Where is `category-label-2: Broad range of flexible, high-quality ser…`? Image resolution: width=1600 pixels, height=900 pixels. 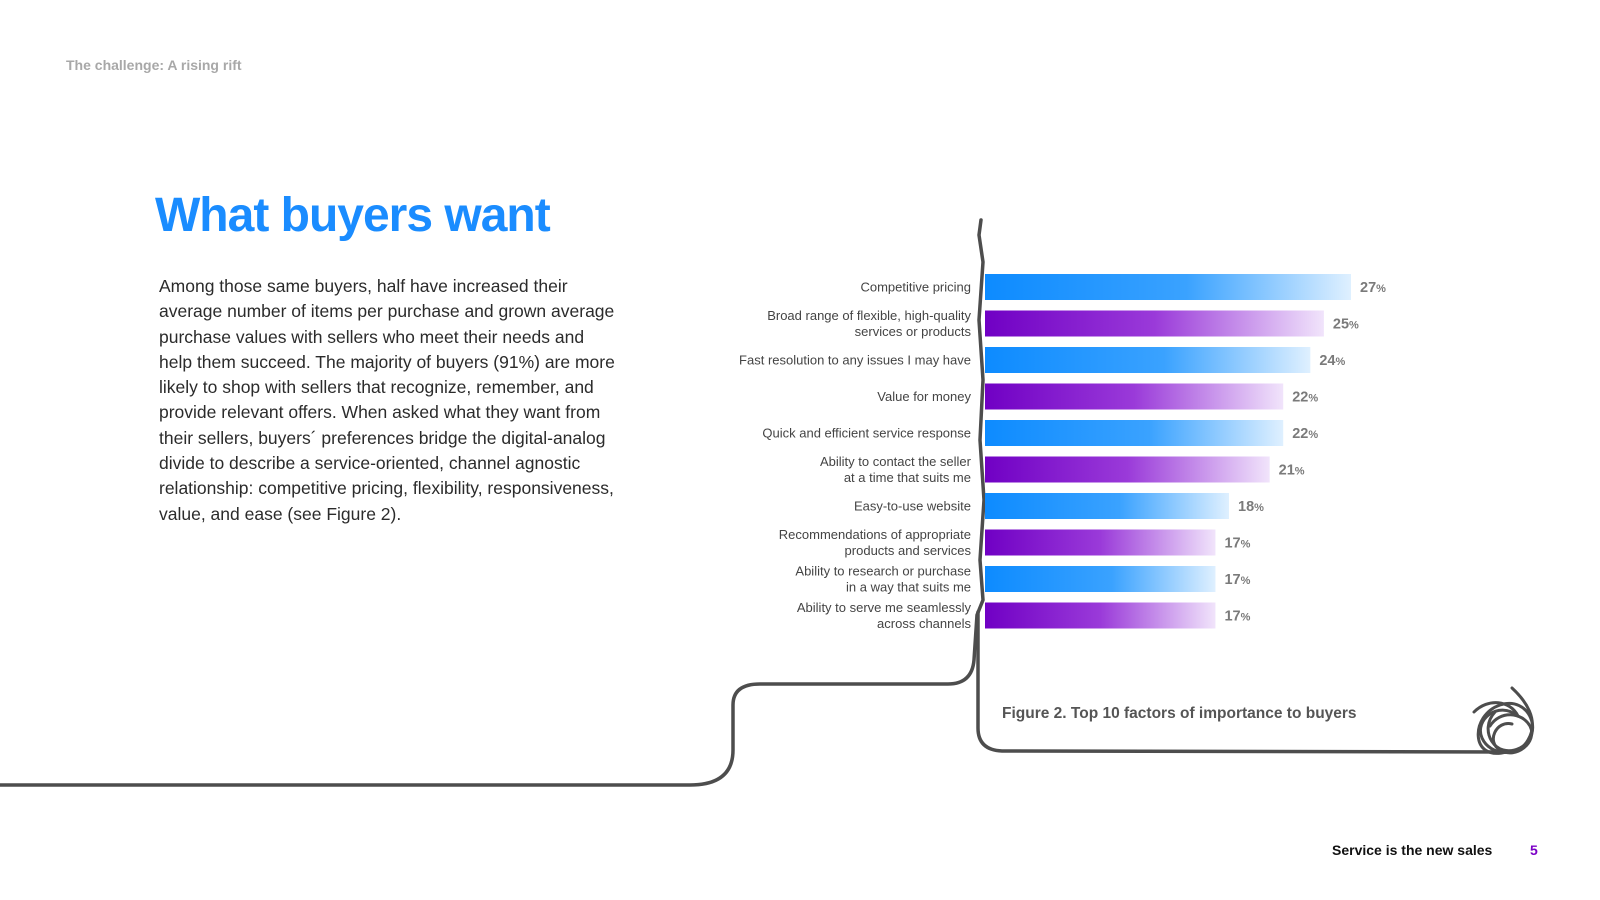
category-label-2: Broad range of flexible, high-quality ser… is located at coordinates (869, 323).